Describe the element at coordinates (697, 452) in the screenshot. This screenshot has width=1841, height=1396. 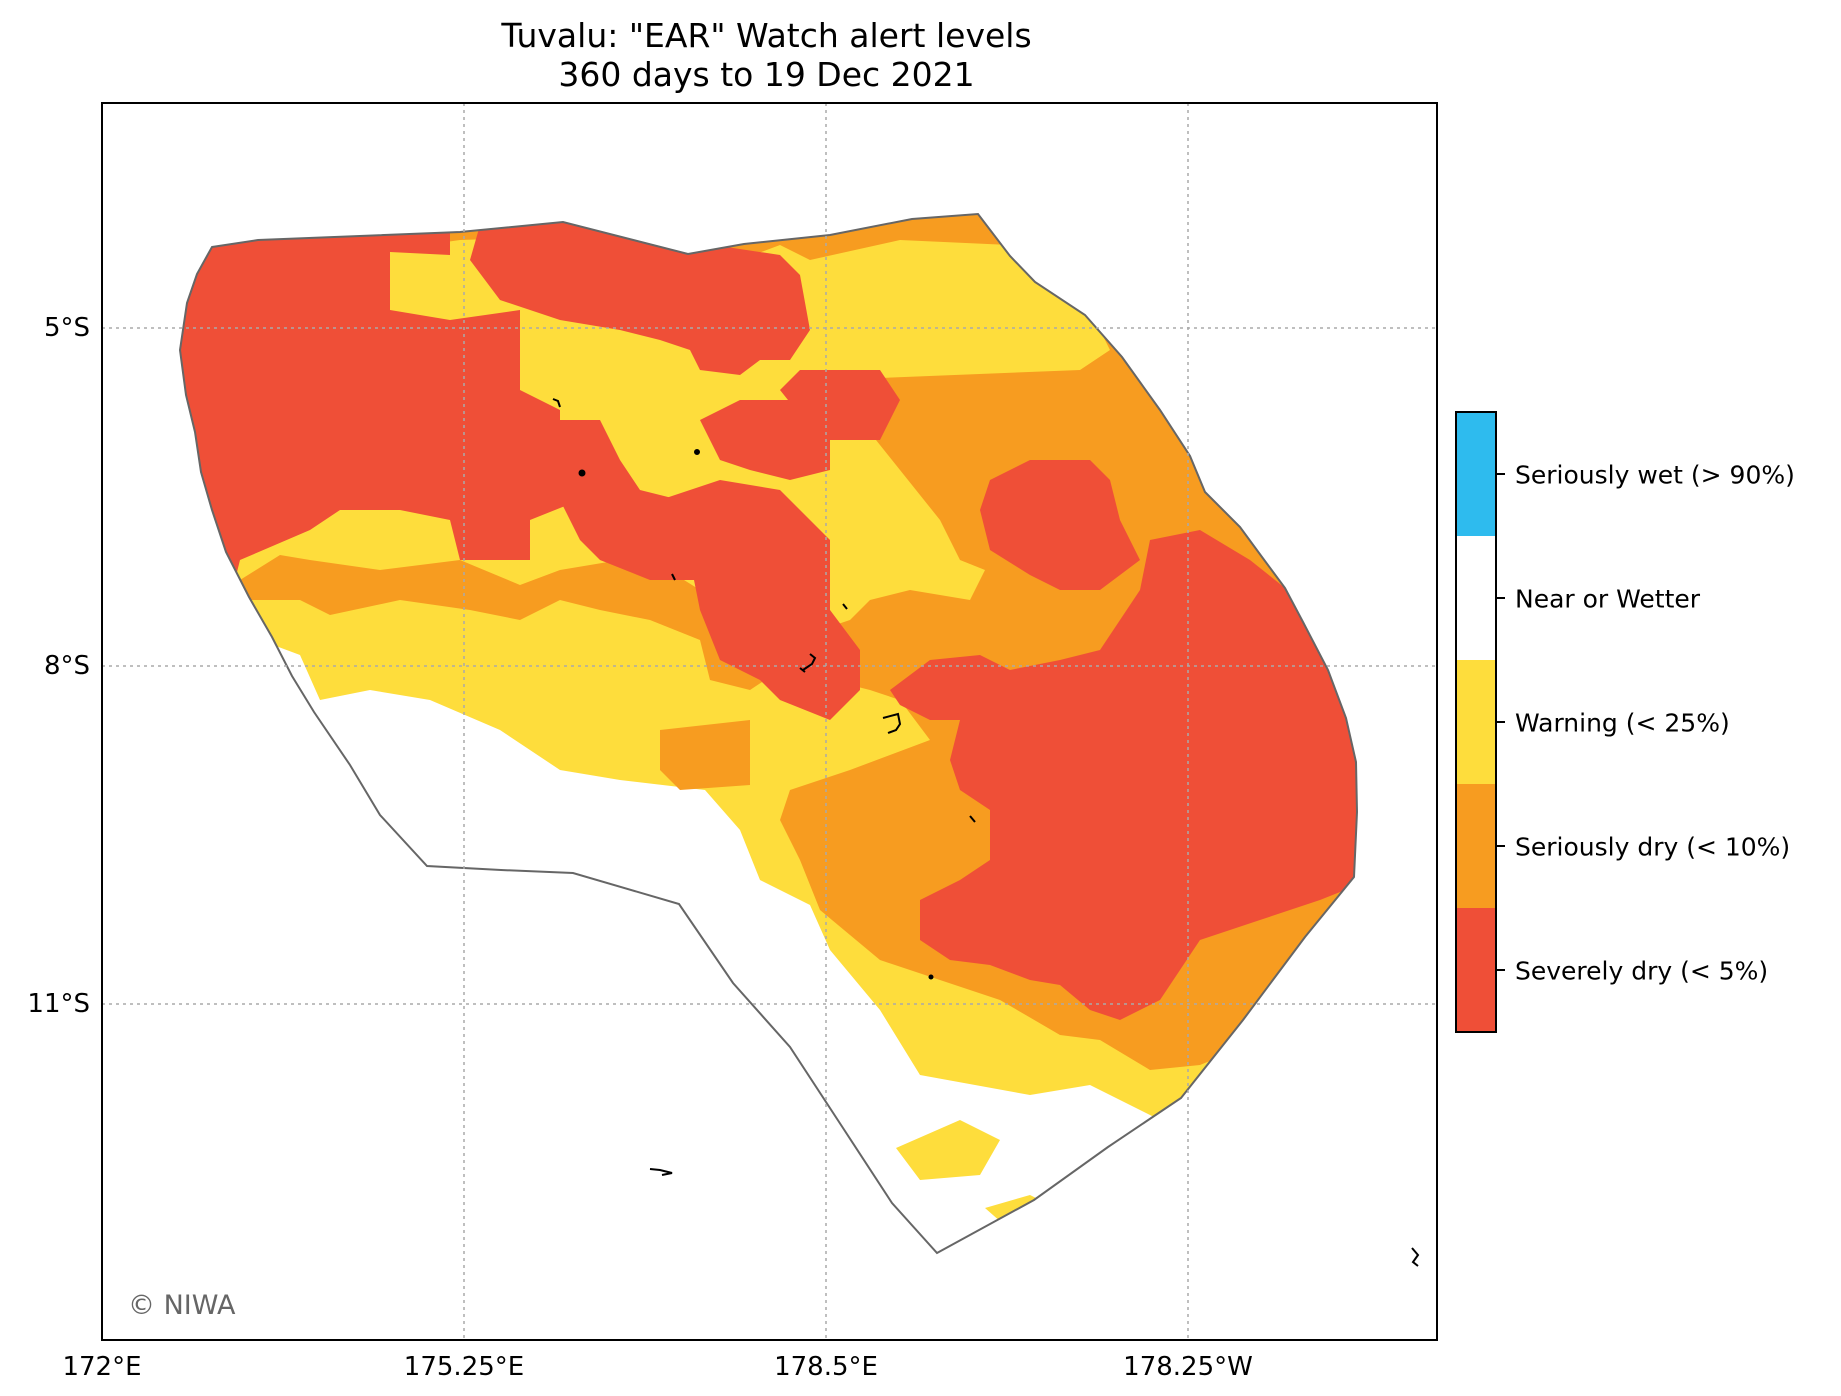
I see `island-nanumanga` at that location.